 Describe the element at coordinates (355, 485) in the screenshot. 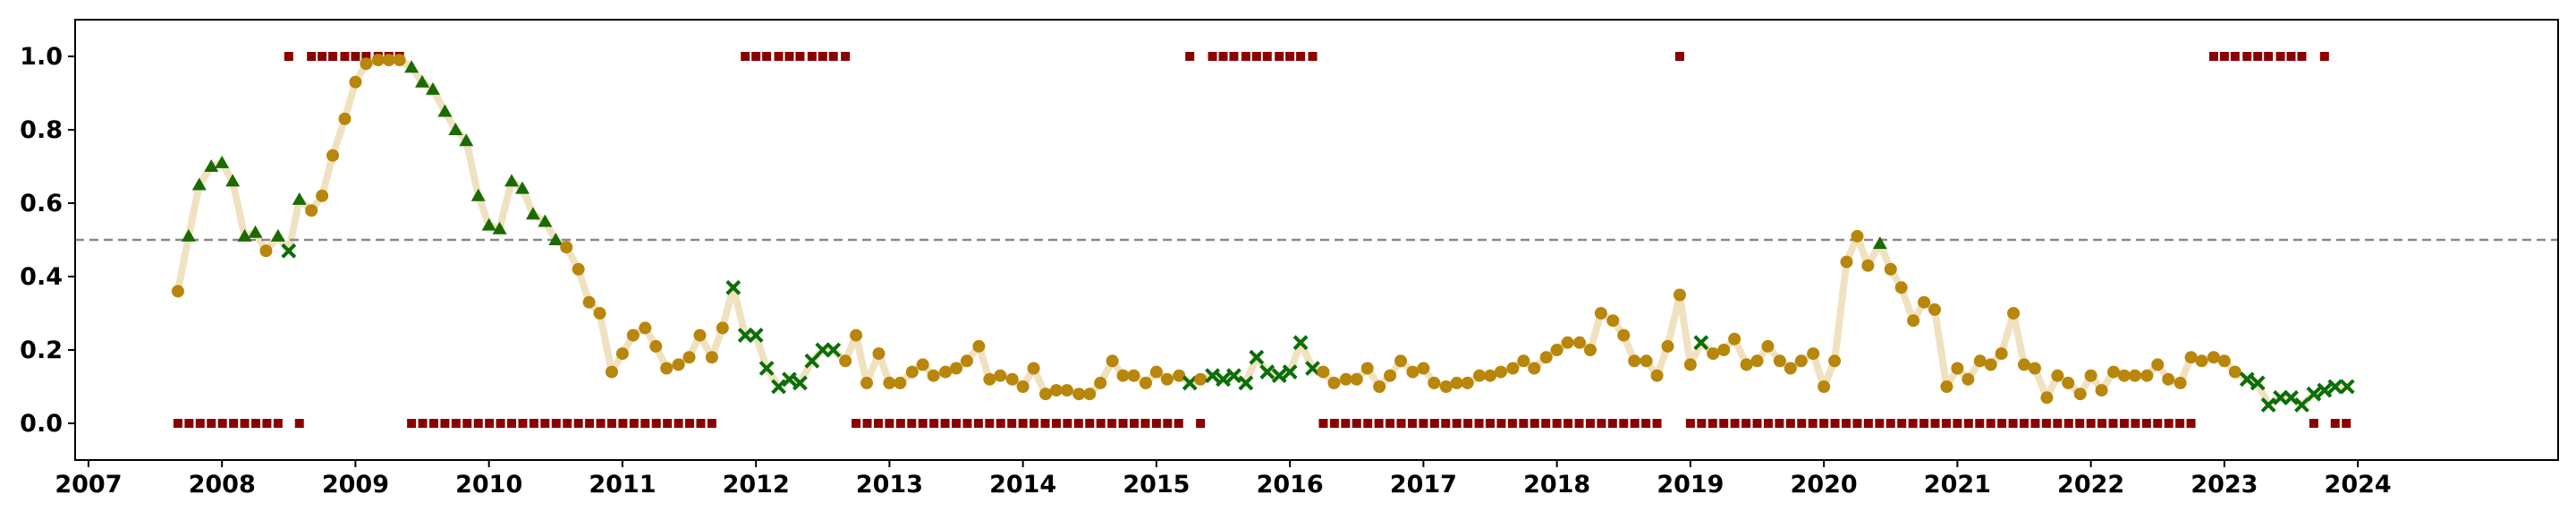

I see `x-tick-label: 2009` at that location.